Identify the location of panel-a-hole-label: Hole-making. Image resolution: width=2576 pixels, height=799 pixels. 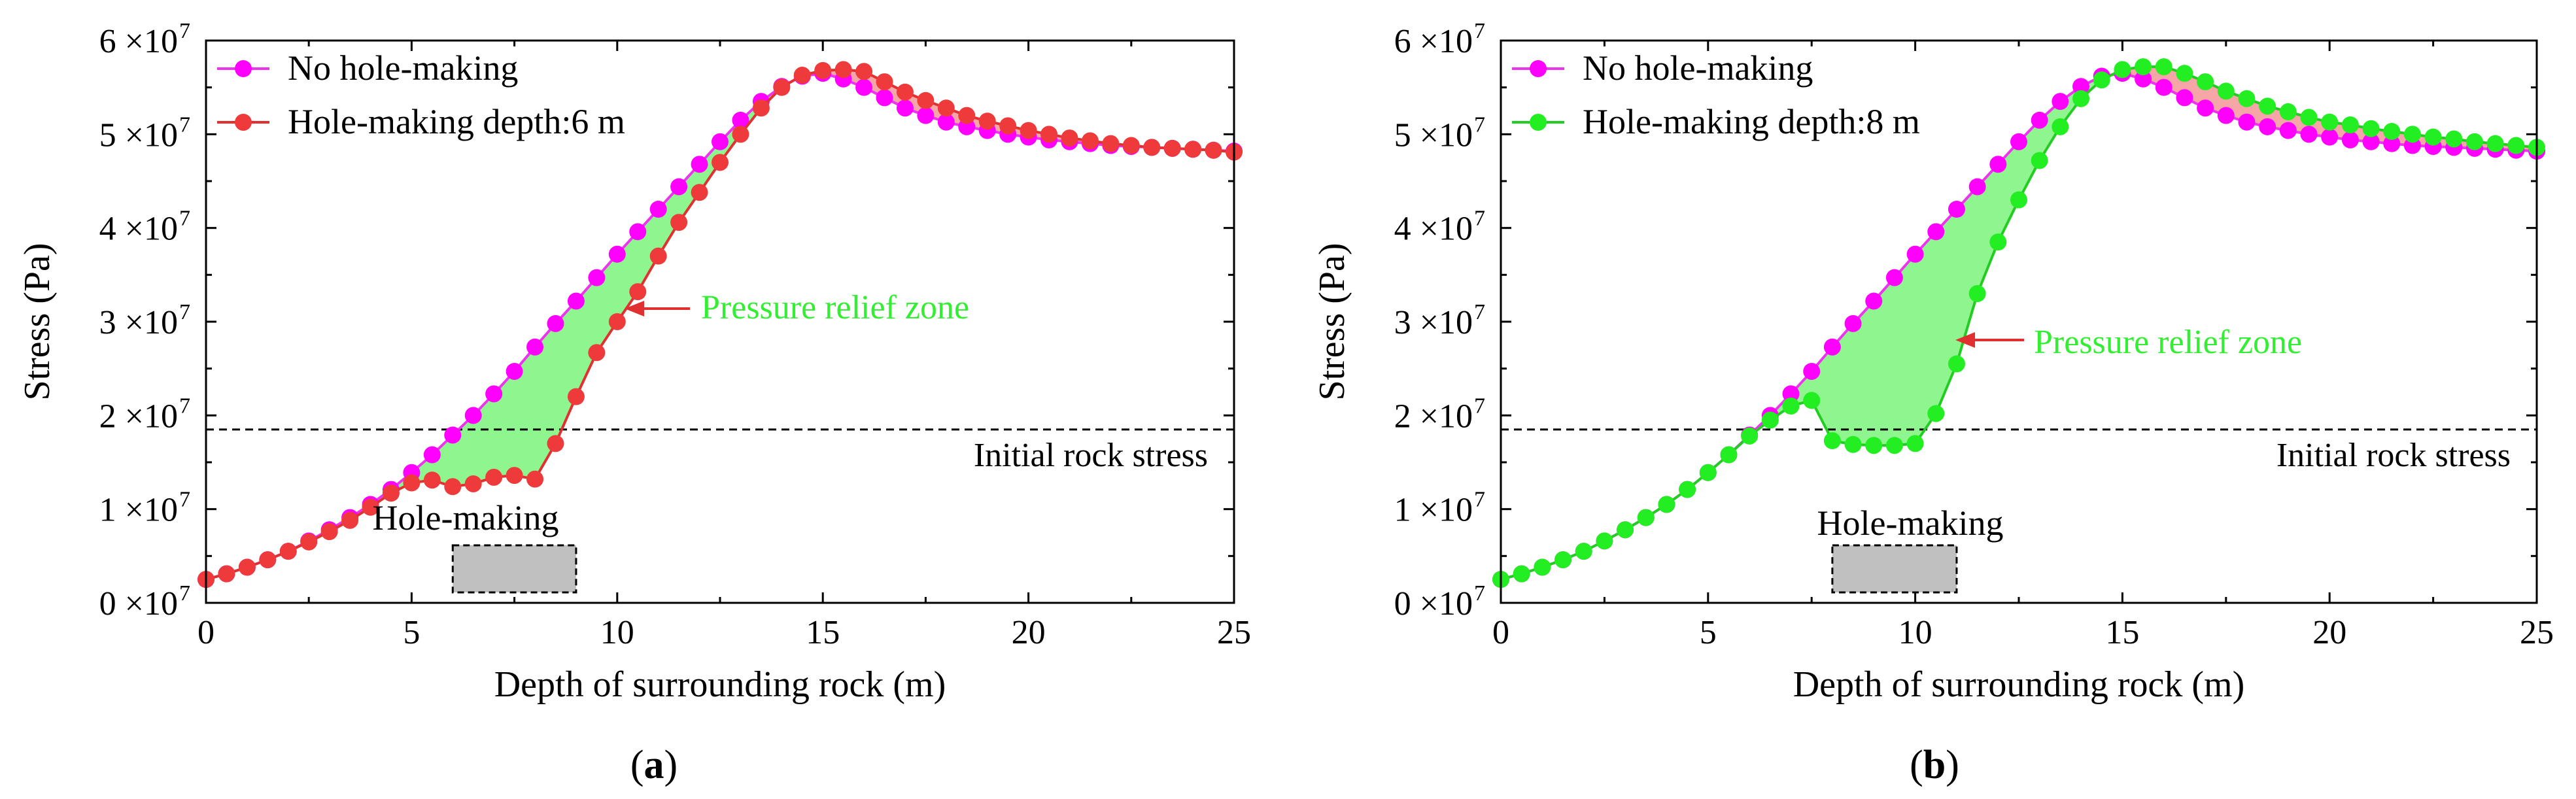
(466, 517).